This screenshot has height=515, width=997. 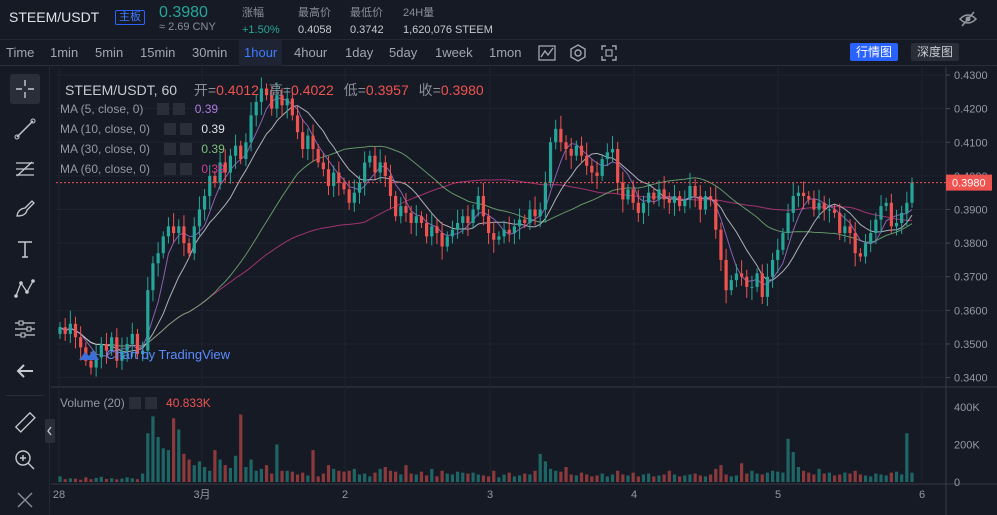 I want to click on ma30-settings-icon, so click(x=170, y=149).